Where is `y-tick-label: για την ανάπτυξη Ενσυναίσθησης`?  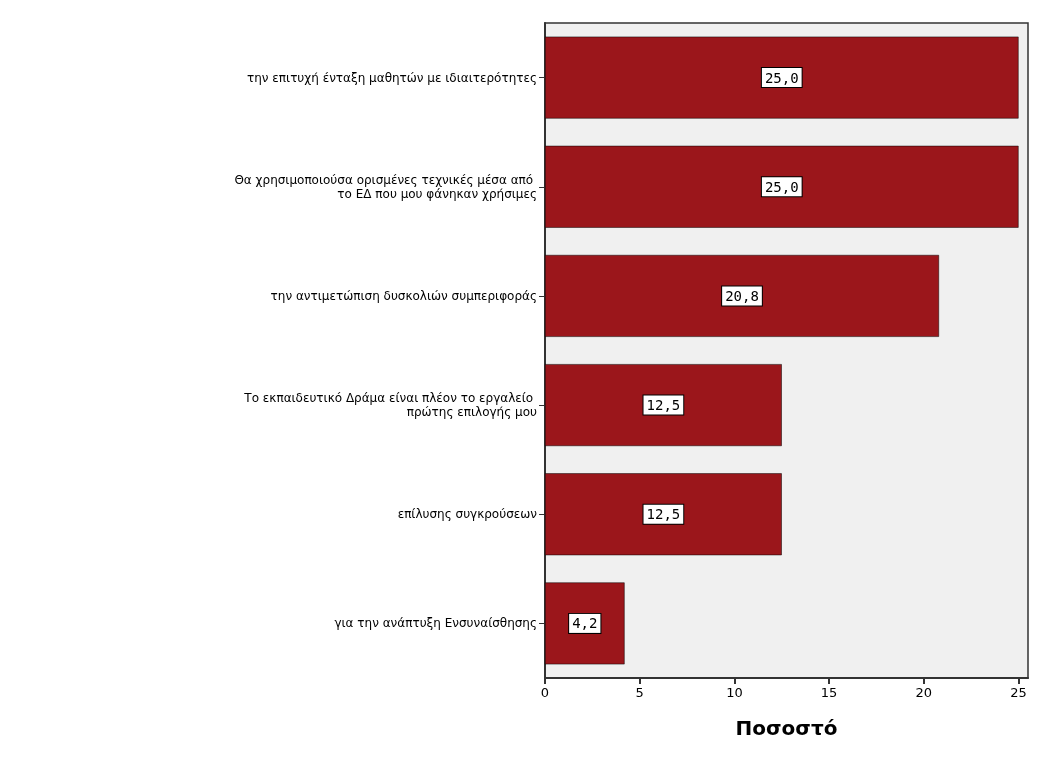 y-tick-label: για την ανάπτυξη Ενσυναίσθησης is located at coordinates (435, 623).